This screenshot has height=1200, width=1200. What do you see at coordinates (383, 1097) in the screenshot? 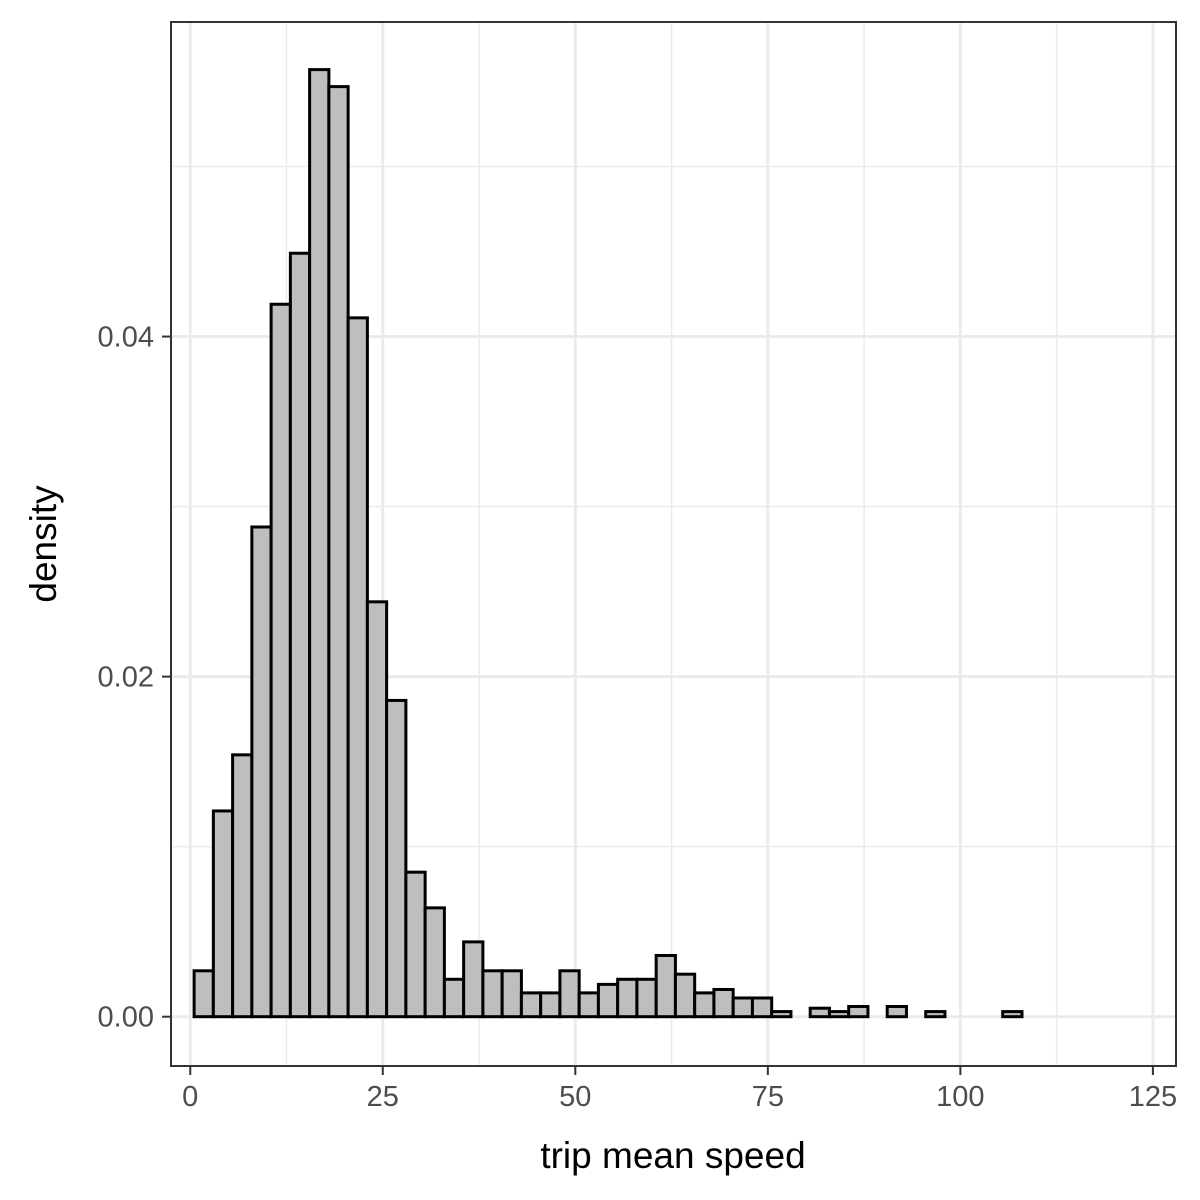
I see `x-tick-label: 25` at bounding box center [383, 1097].